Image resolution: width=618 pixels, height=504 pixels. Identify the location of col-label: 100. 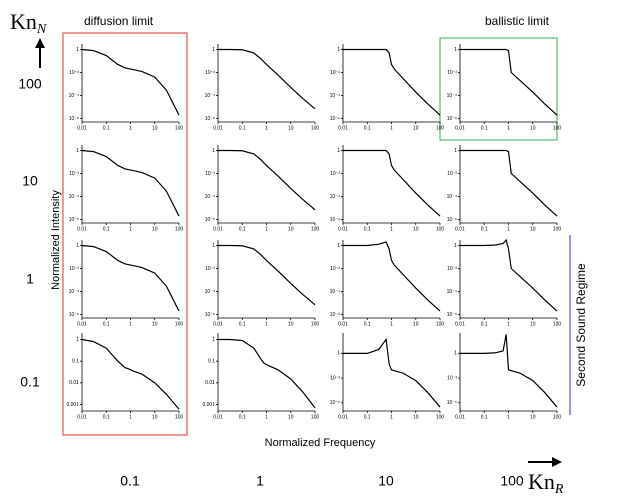
(512, 481).